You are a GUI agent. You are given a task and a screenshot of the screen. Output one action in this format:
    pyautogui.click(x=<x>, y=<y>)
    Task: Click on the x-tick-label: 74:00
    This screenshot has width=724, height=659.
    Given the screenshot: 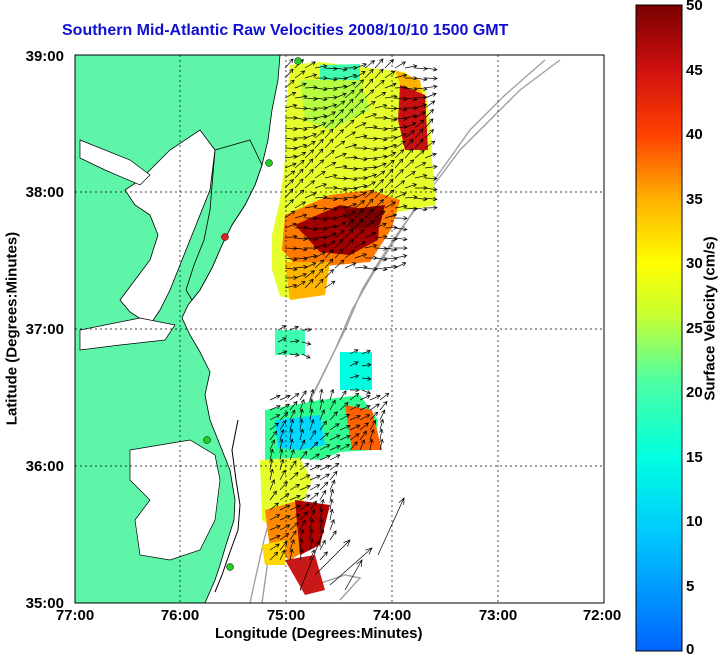 What is the action you would take?
    pyautogui.click(x=392, y=615)
    